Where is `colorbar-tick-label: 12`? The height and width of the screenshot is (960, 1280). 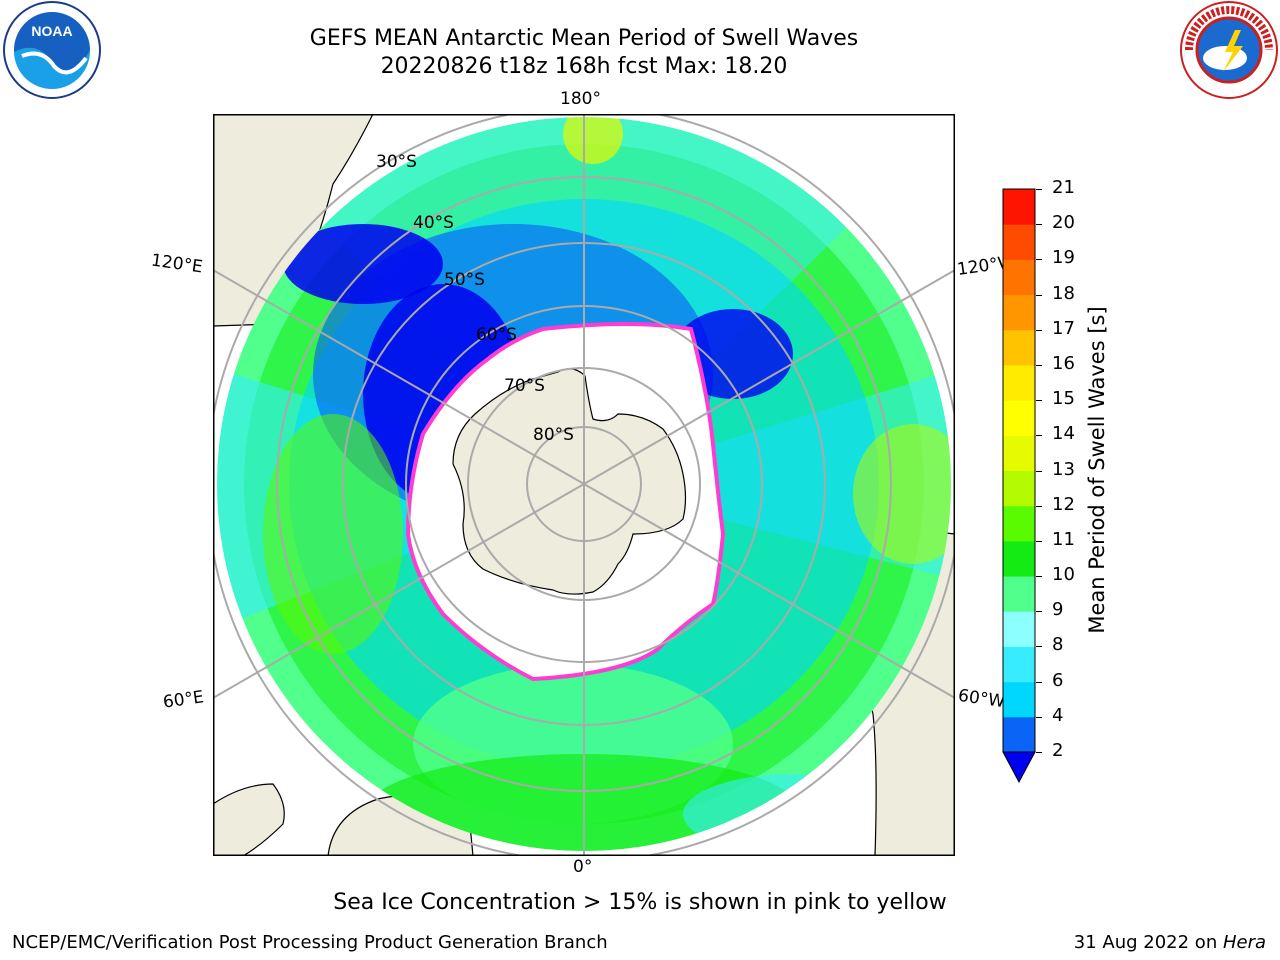
colorbar-tick-label: 12 is located at coordinates (1063, 504).